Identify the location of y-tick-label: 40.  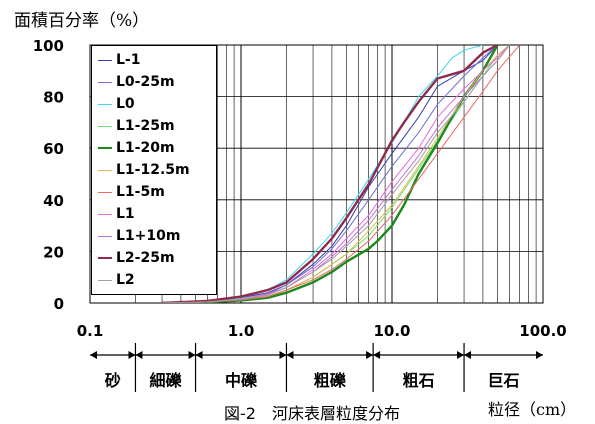
(53, 201).